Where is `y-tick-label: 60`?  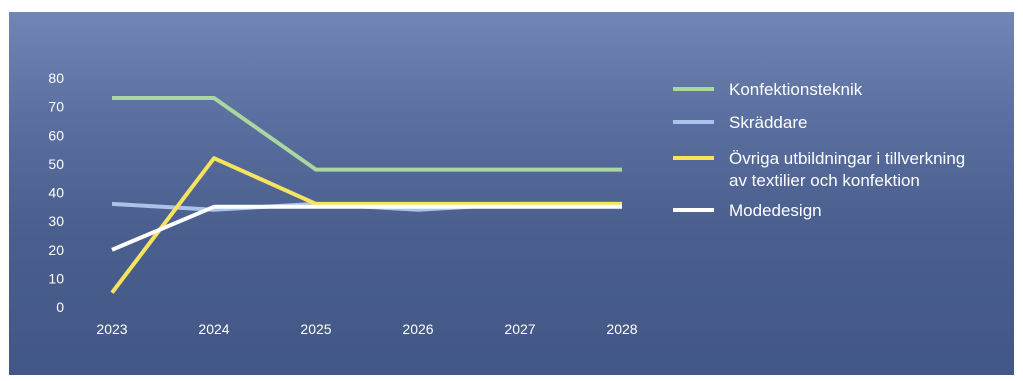
y-tick-label: 60 is located at coordinates (56, 135).